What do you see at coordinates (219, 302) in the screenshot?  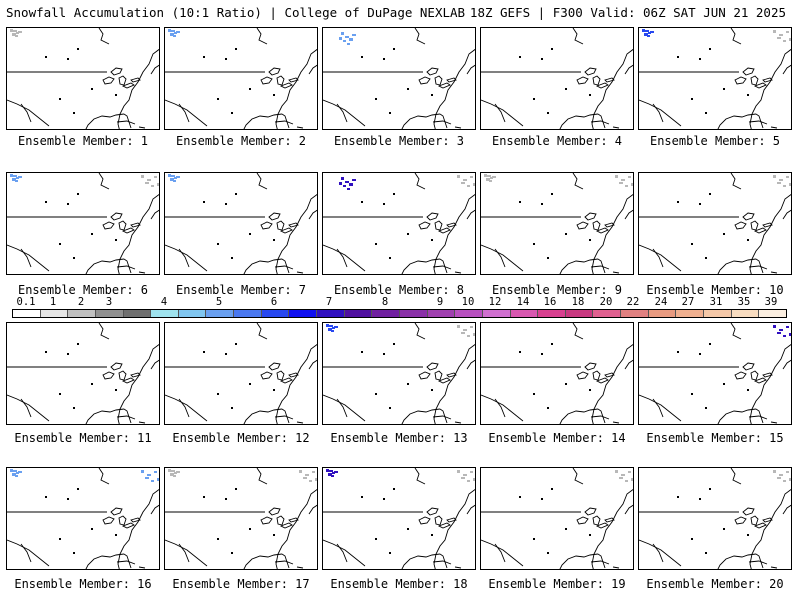 I see `colorbar-tick-label: 5` at bounding box center [219, 302].